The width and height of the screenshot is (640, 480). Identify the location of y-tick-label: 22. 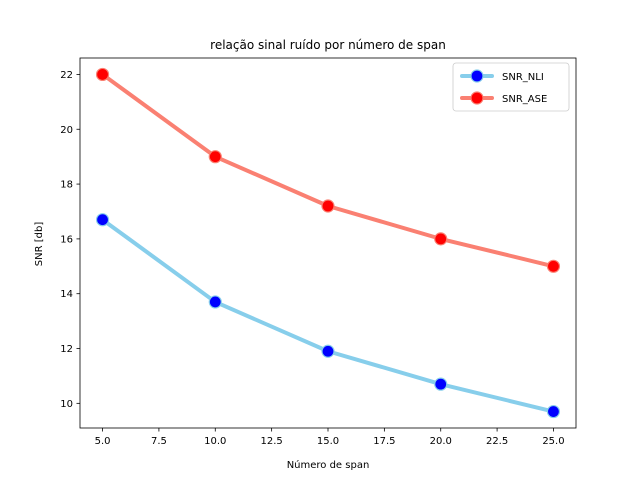
(66, 75).